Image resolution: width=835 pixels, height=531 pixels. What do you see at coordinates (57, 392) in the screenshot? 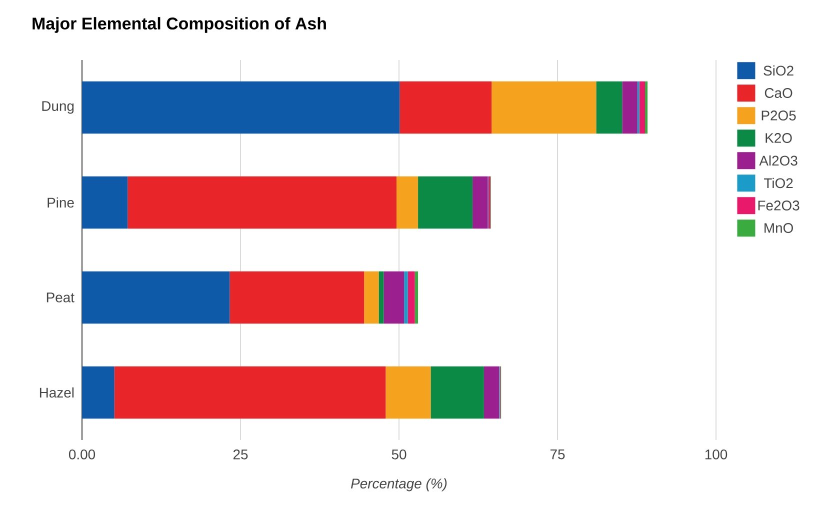
I see `y-tick-label: Hazel` at bounding box center [57, 392].